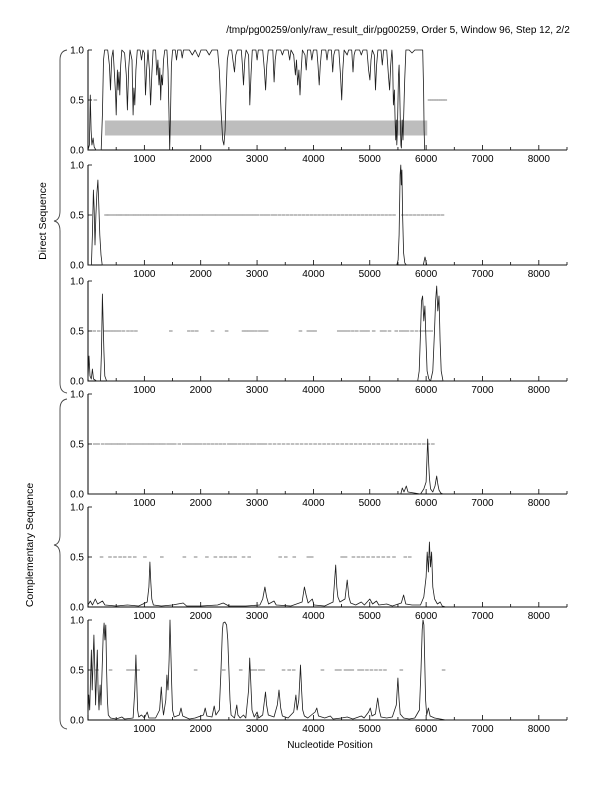 This screenshot has height=792, width=612. I want to click on complementary-sequence-label: Complementary Sequence, so click(30, 545).